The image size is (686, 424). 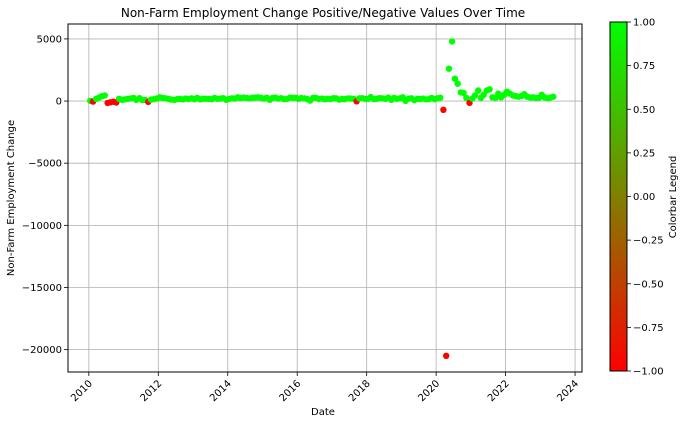 What do you see at coordinates (11, 198) in the screenshot?
I see `y-axis-label: Non-Farm Employment Change` at bounding box center [11, 198].